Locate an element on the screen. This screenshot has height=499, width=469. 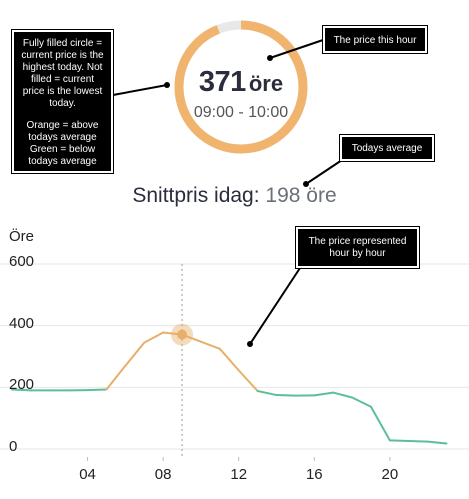
y-tick-label: 400 is located at coordinates (22, 323).